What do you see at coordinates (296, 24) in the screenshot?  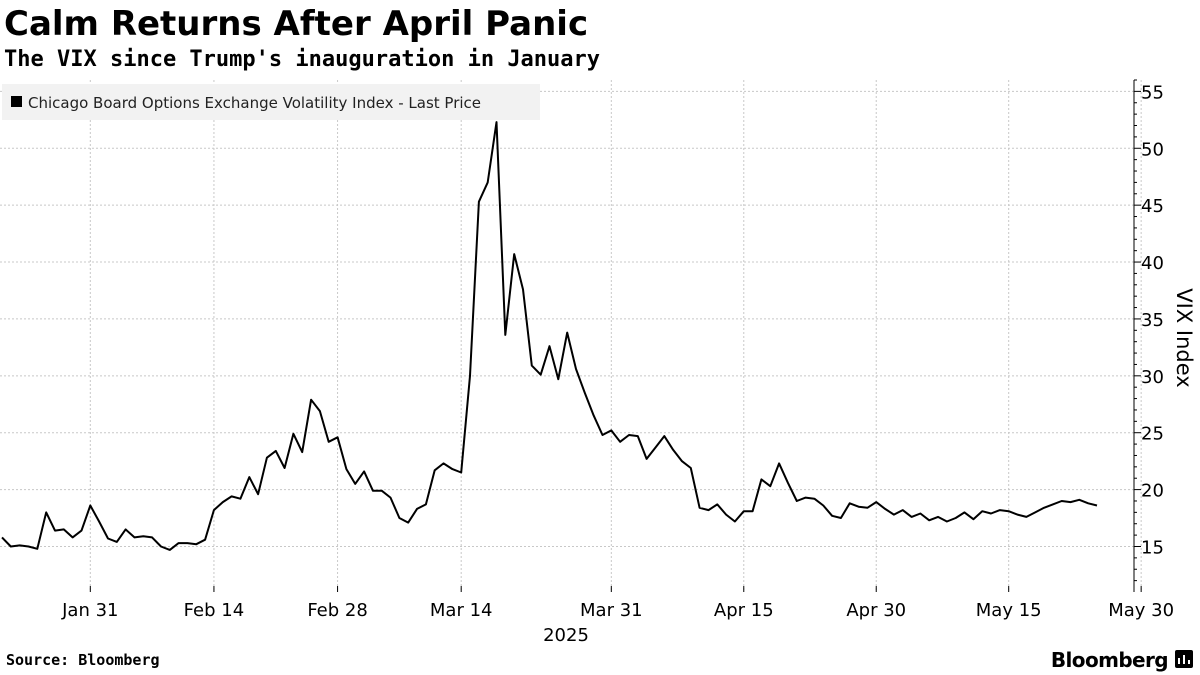 I see `chart-title: Calm Returns After April Panic` at bounding box center [296, 24].